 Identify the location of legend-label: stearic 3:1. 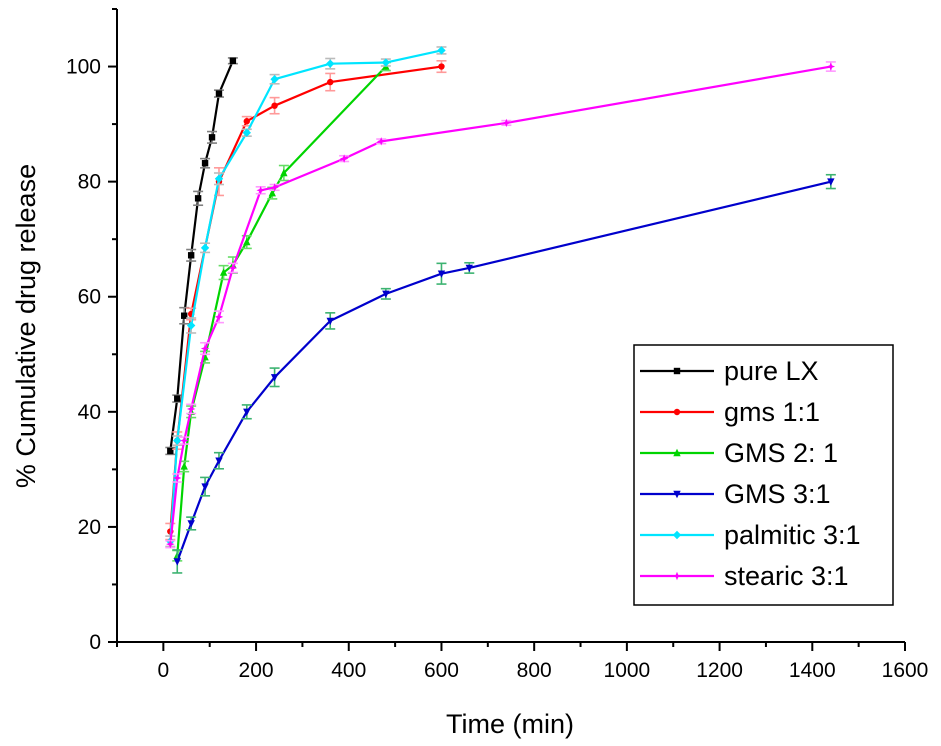
(786, 576).